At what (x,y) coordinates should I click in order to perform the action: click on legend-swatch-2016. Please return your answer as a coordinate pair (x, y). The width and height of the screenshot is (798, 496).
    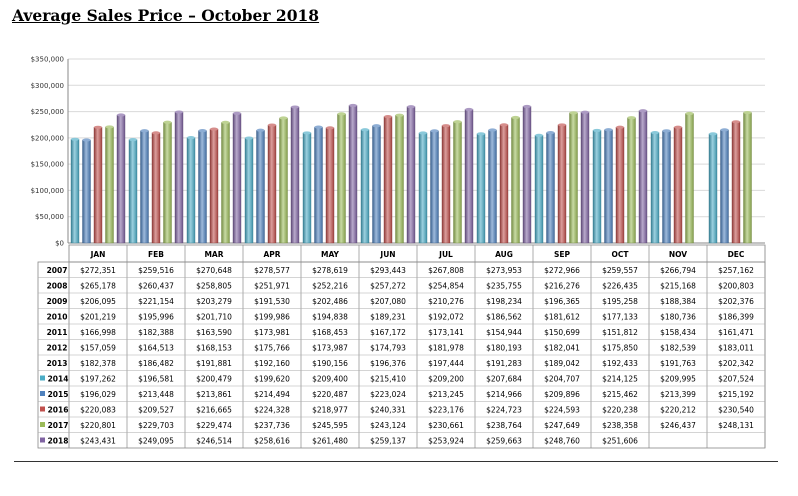
    Looking at the image, I should click on (42, 409).